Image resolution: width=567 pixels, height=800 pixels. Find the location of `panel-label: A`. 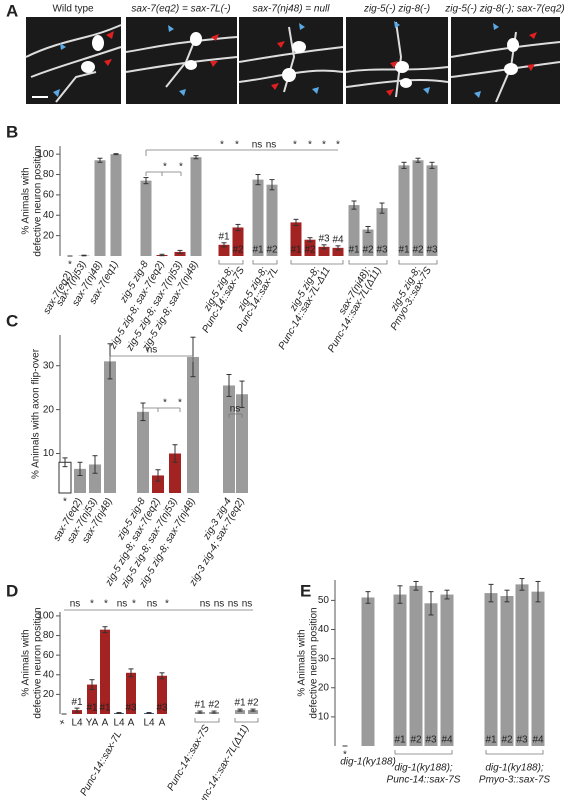

panel-label: A is located at coordinates (12, 10).